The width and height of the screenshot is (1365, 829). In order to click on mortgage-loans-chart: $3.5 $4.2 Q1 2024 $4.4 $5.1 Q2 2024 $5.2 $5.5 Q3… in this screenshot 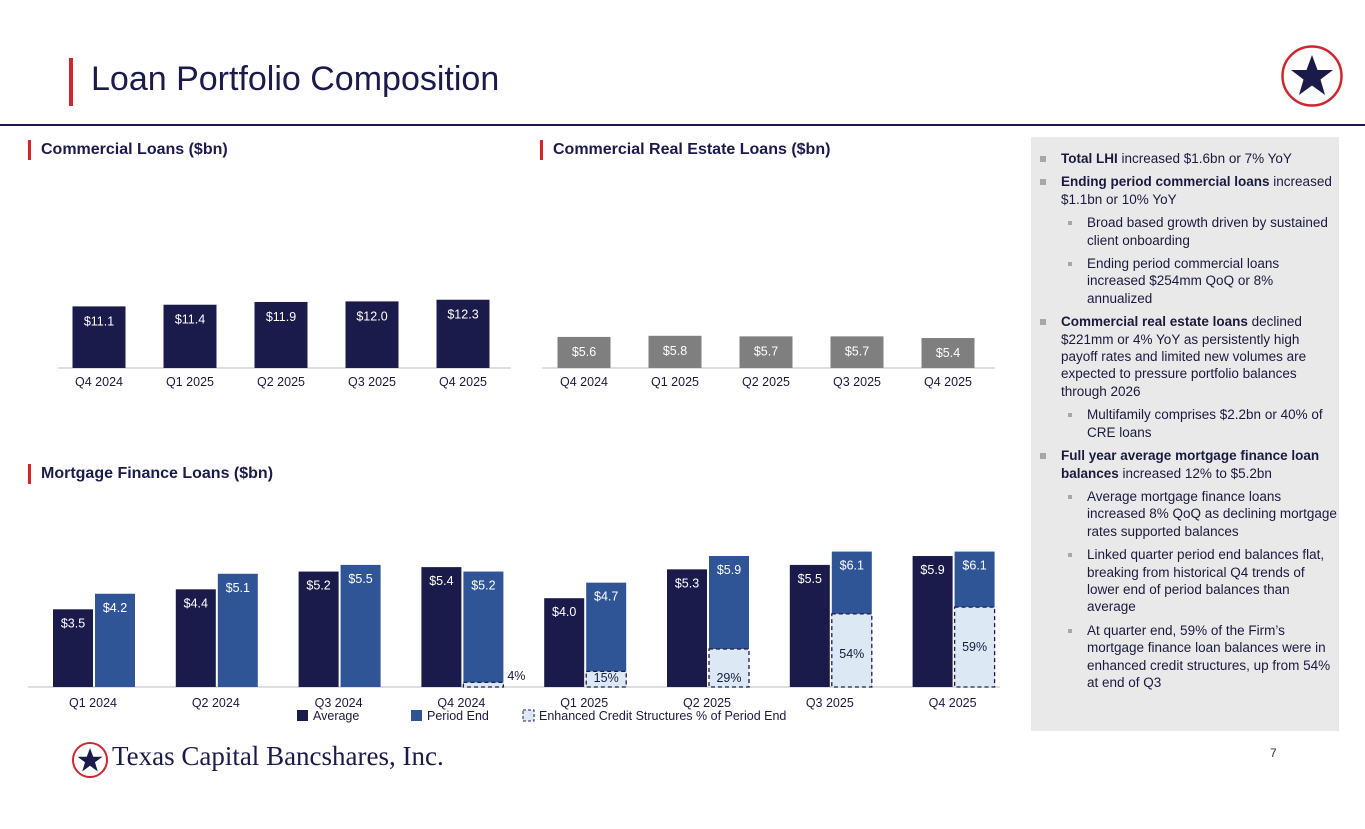, I will do `click(514, 637)`.